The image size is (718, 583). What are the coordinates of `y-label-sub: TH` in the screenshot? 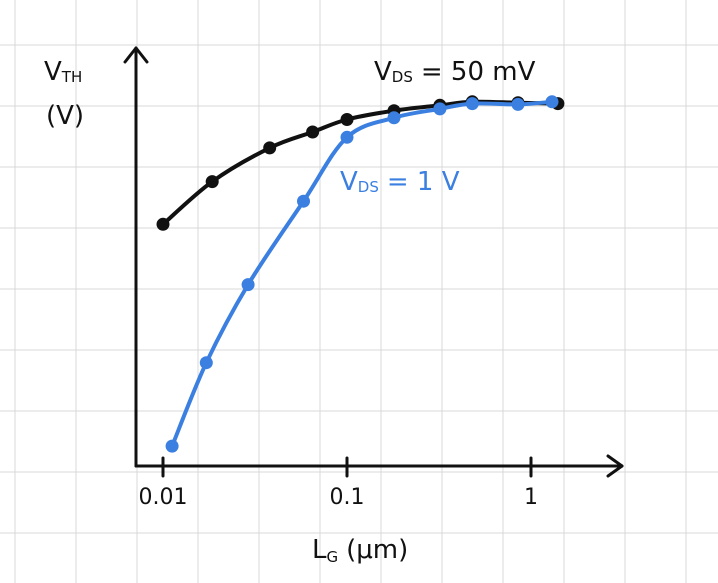 It's located at (71, 77).